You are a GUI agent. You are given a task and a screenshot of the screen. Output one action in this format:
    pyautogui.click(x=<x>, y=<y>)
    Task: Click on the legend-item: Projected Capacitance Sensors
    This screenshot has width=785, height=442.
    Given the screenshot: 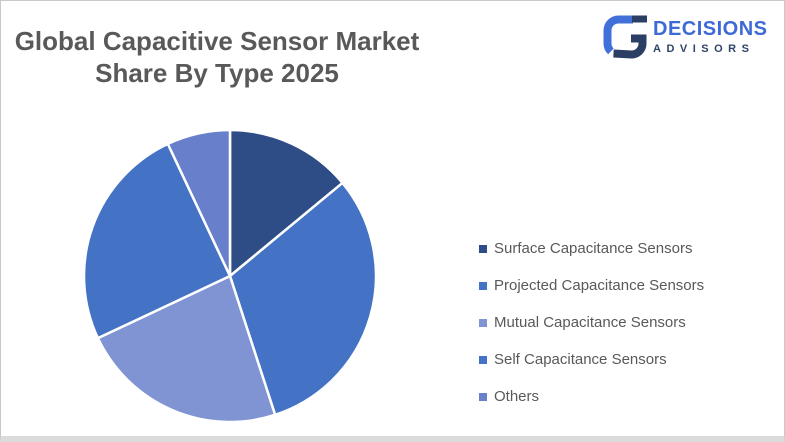 What is the action you would take?
    pyautogui.click(x=592, y=285)
    